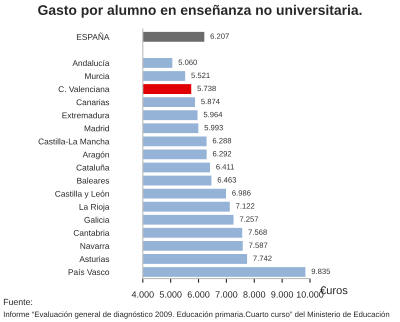 Image resolution: width=400 pixels, height=322 pixels. What do you see at coordinates (82, 194) in the screenshot?
I see `y-tick-label: Castilla y León` at bounding box center [82, 194].